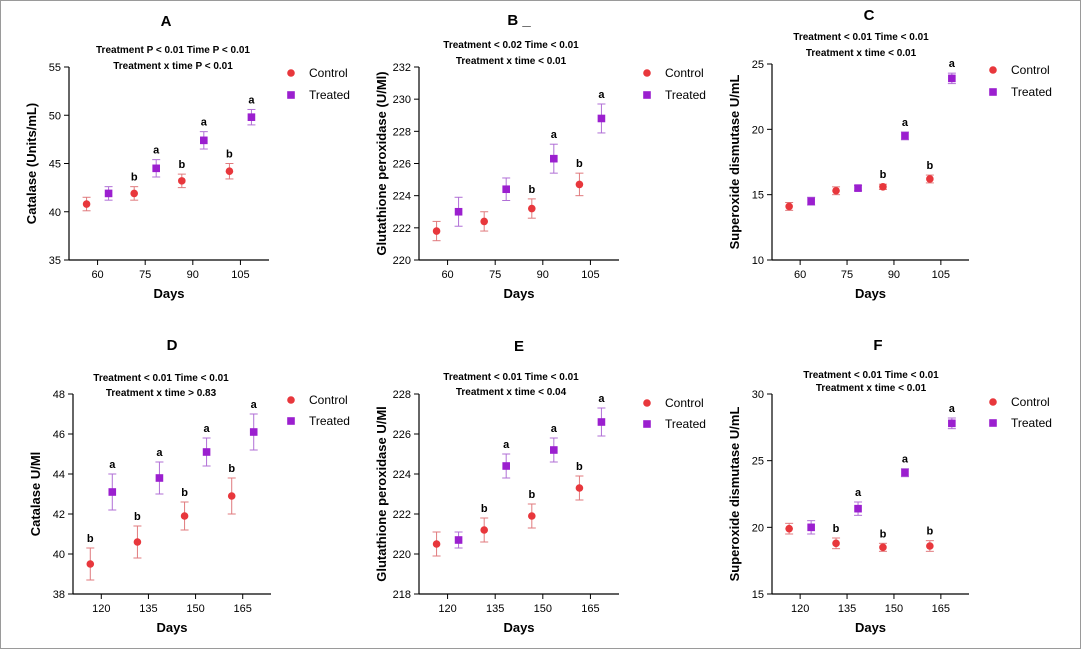  What do you see at coordinates (734, 494) in the screenshot?
I see `y-axis-label: Superoxide dismutase U/mL` at bounding box center [734, 494].